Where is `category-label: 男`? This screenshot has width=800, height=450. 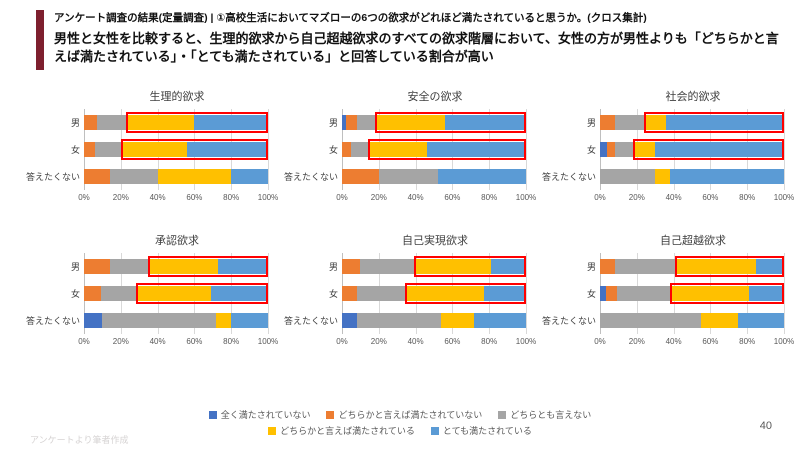
category-label: 男 is located at coordinates (75, 267).